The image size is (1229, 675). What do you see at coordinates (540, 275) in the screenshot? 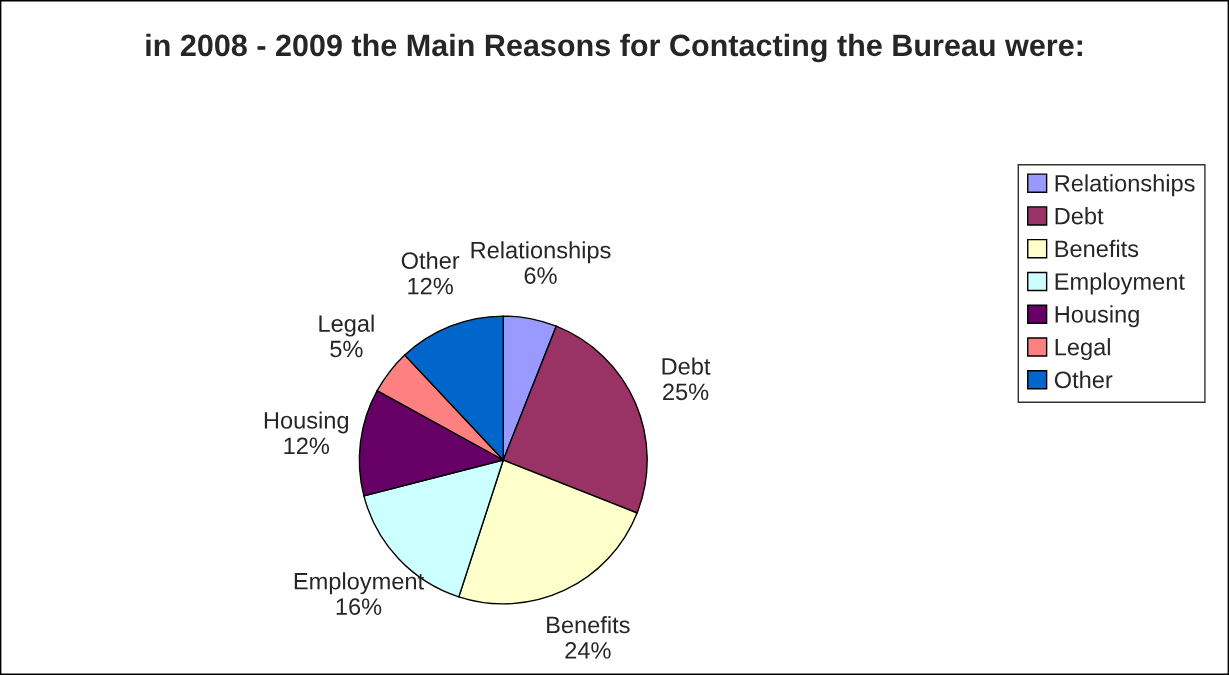
I see `data-label: 6%` at bounding box center [540, 275].